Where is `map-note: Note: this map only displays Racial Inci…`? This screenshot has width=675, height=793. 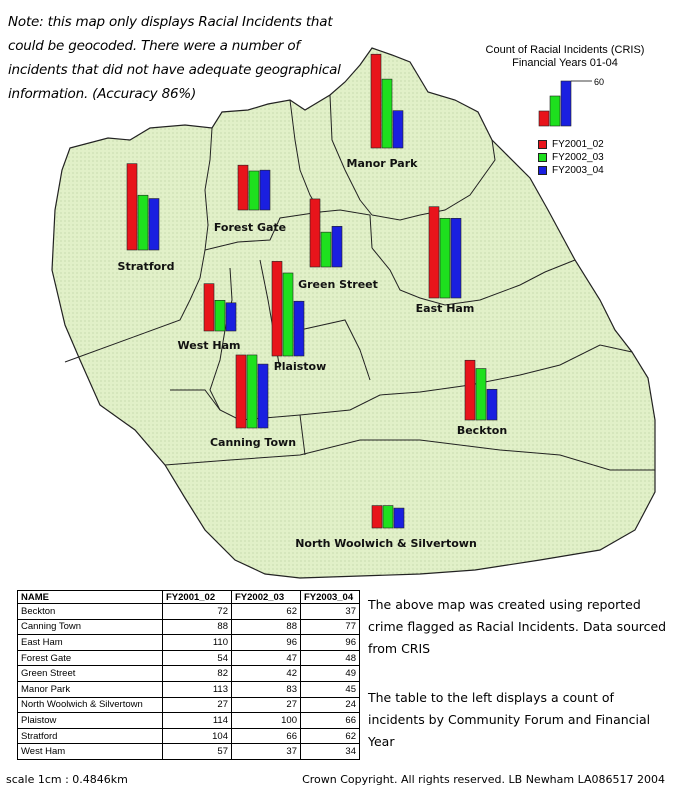
map-note: Note: this map only displays Racial Inci… is located at coordinates (174, 58).